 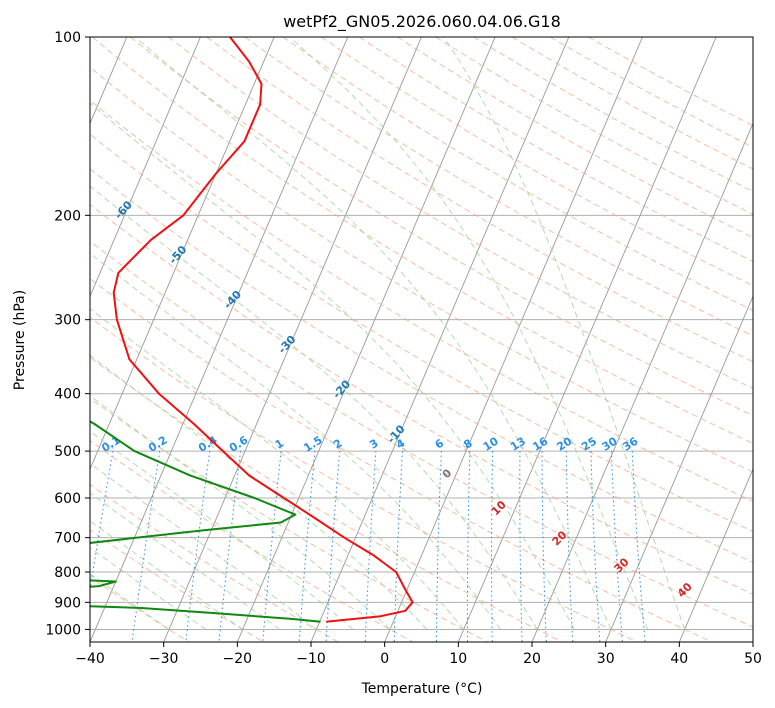 I want to click on x-tick-label: 10, so click(x=458, y=659).